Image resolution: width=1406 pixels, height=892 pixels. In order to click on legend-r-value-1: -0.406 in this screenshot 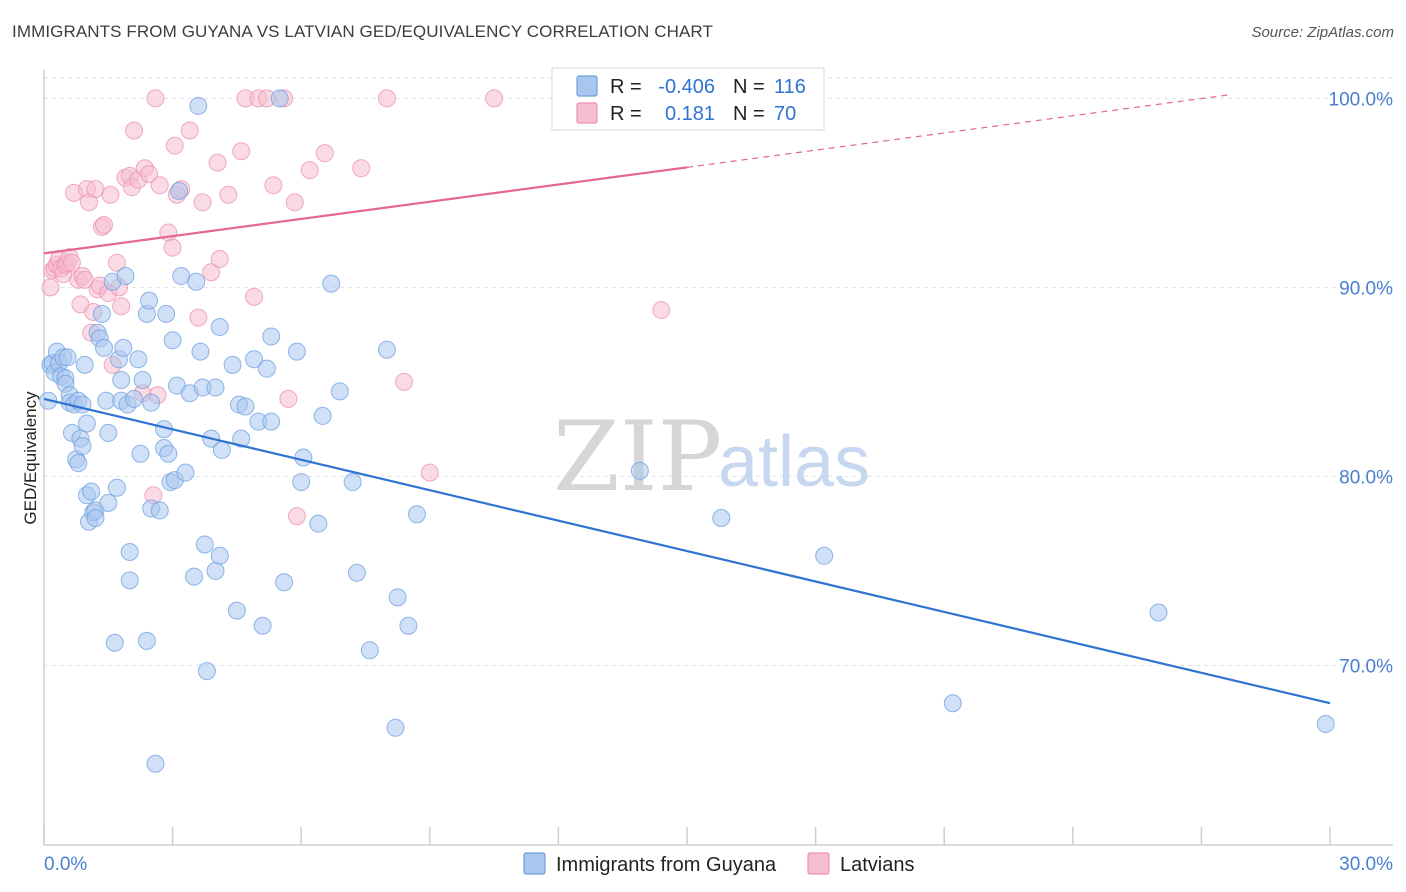, I will do `click(686, 87)`.